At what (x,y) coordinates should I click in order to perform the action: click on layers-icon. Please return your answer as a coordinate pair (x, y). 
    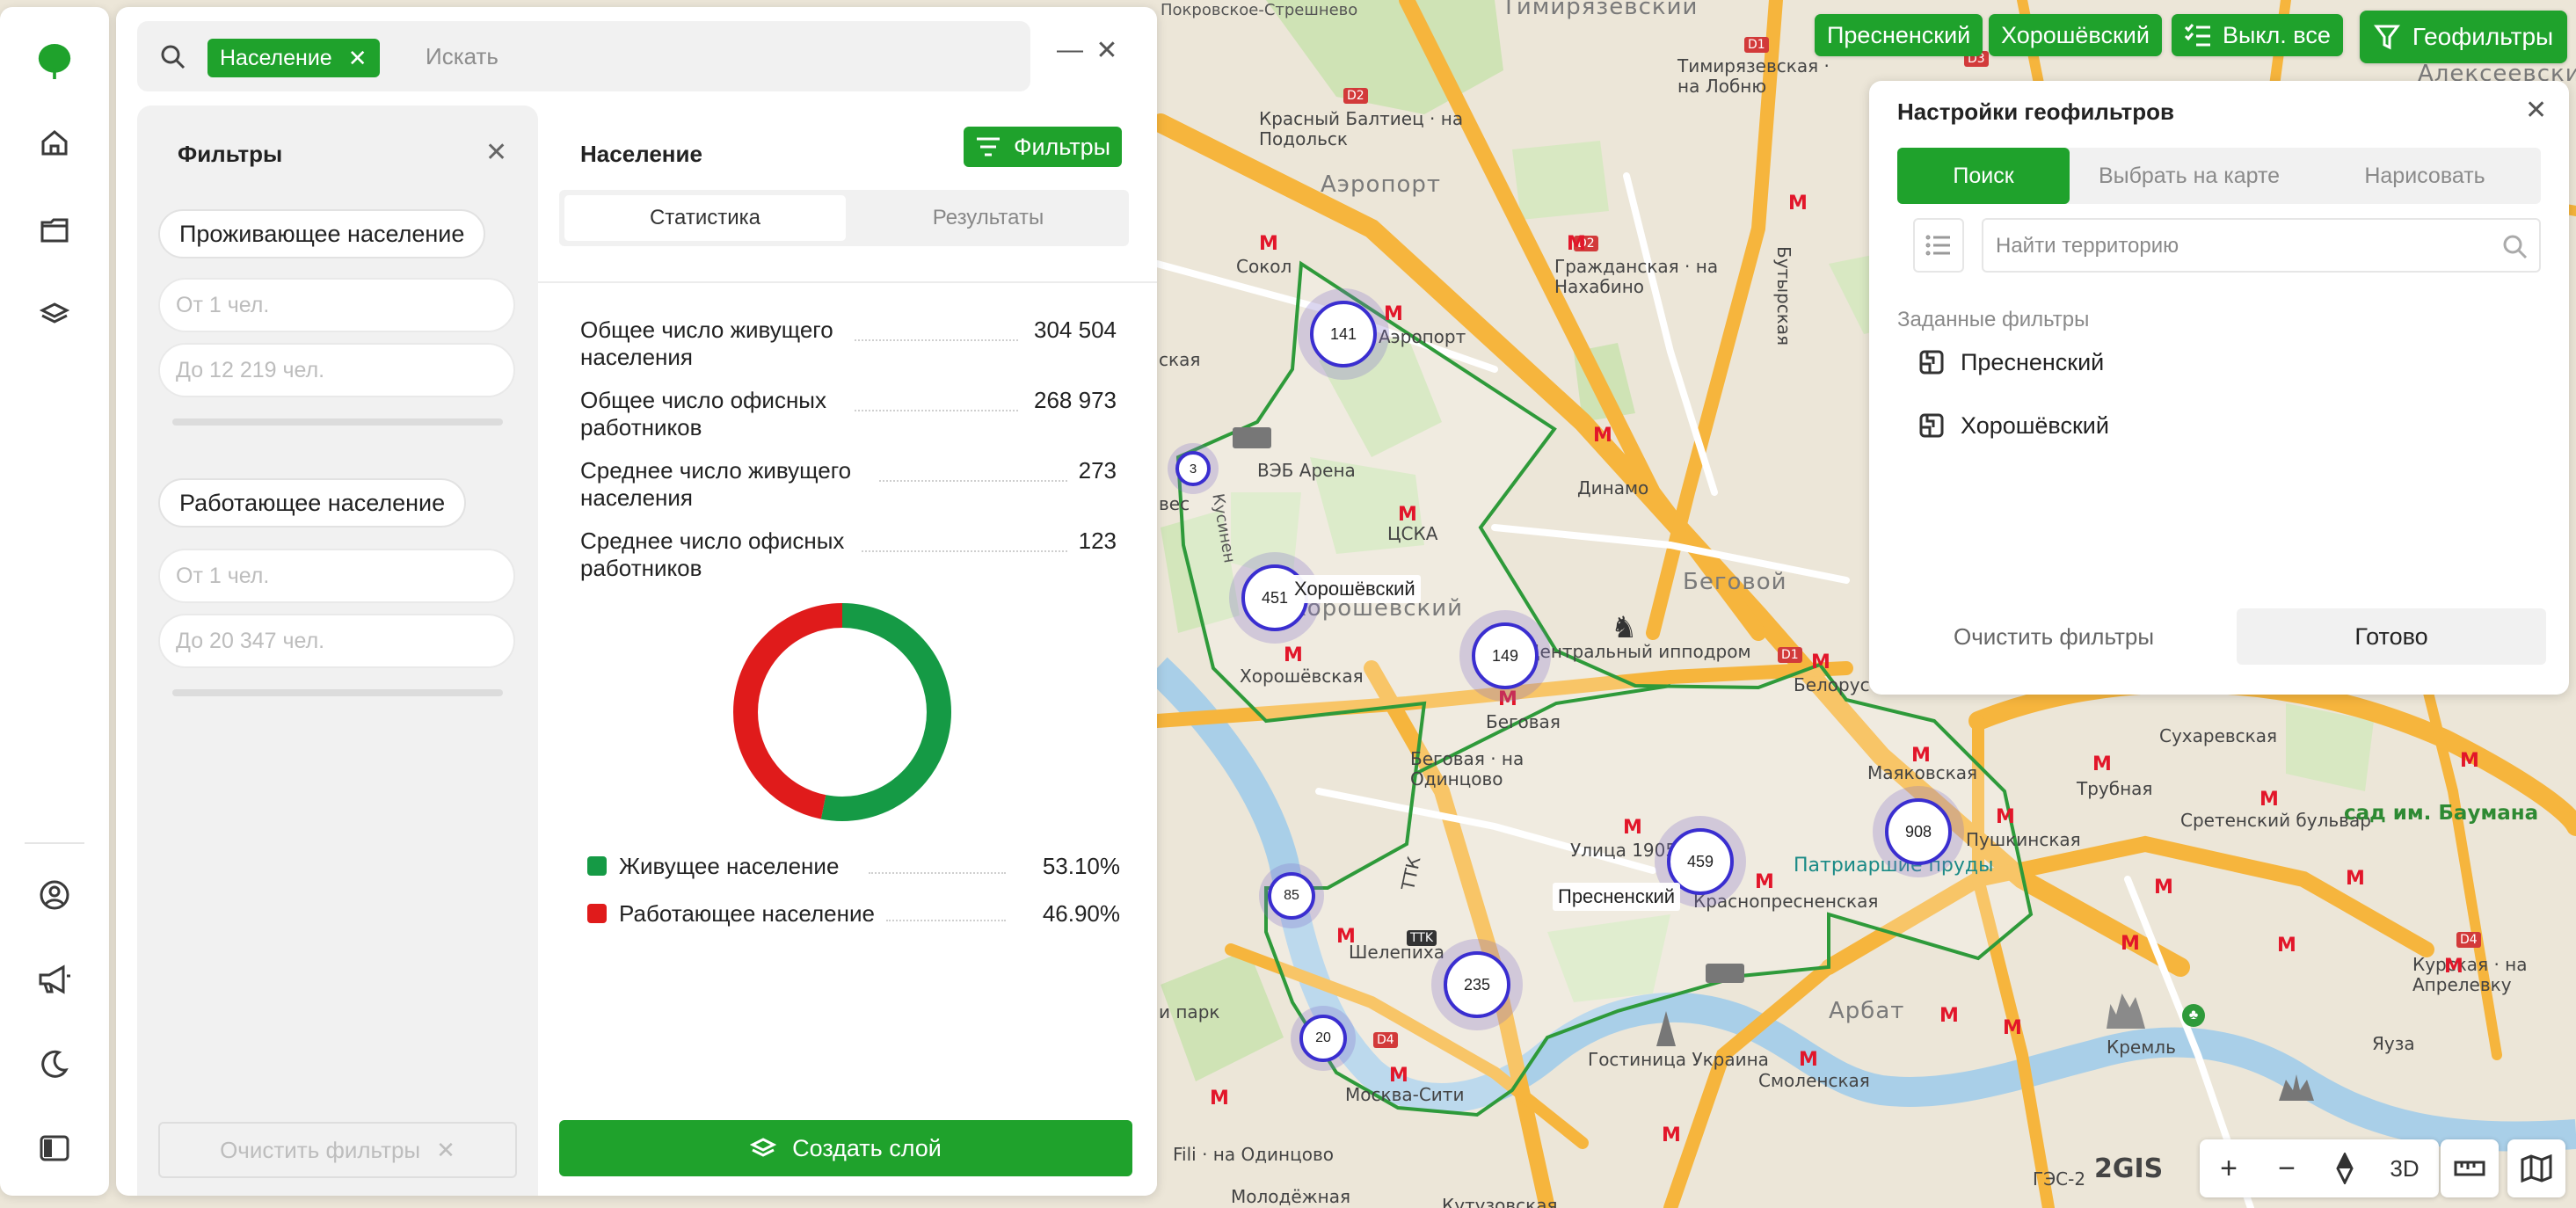
    Looking at the image, I should click on (54, 315).